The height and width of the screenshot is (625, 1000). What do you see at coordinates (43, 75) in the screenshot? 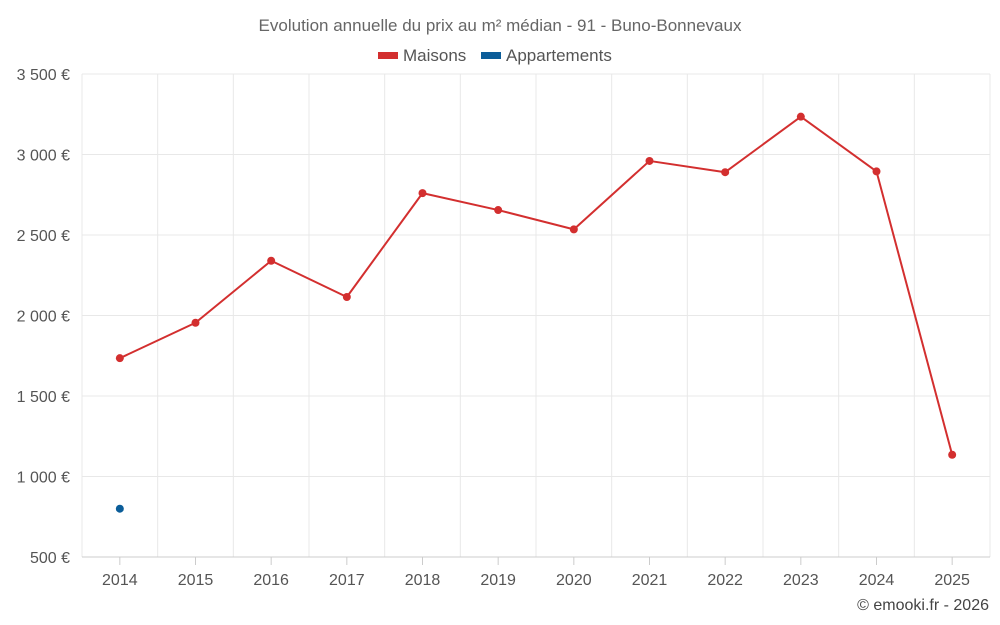
I see `y-tick-label: 3 500 €` at bounding box center [43, 75].